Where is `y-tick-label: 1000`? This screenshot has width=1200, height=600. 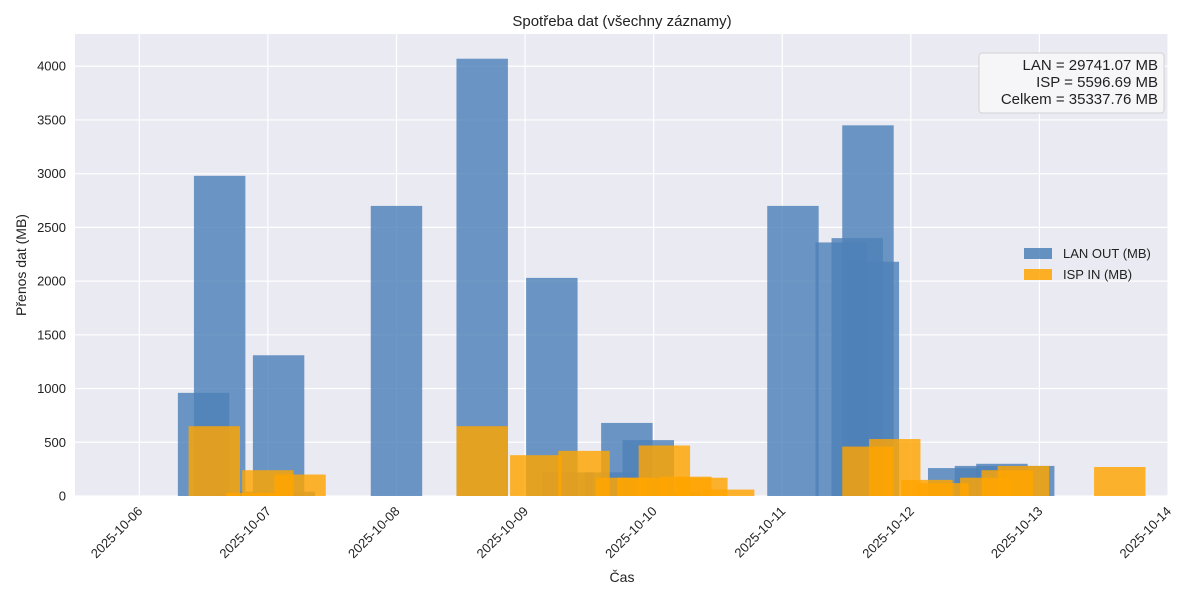
y-tick-label: 1000 is located at coordinates (51, 388).